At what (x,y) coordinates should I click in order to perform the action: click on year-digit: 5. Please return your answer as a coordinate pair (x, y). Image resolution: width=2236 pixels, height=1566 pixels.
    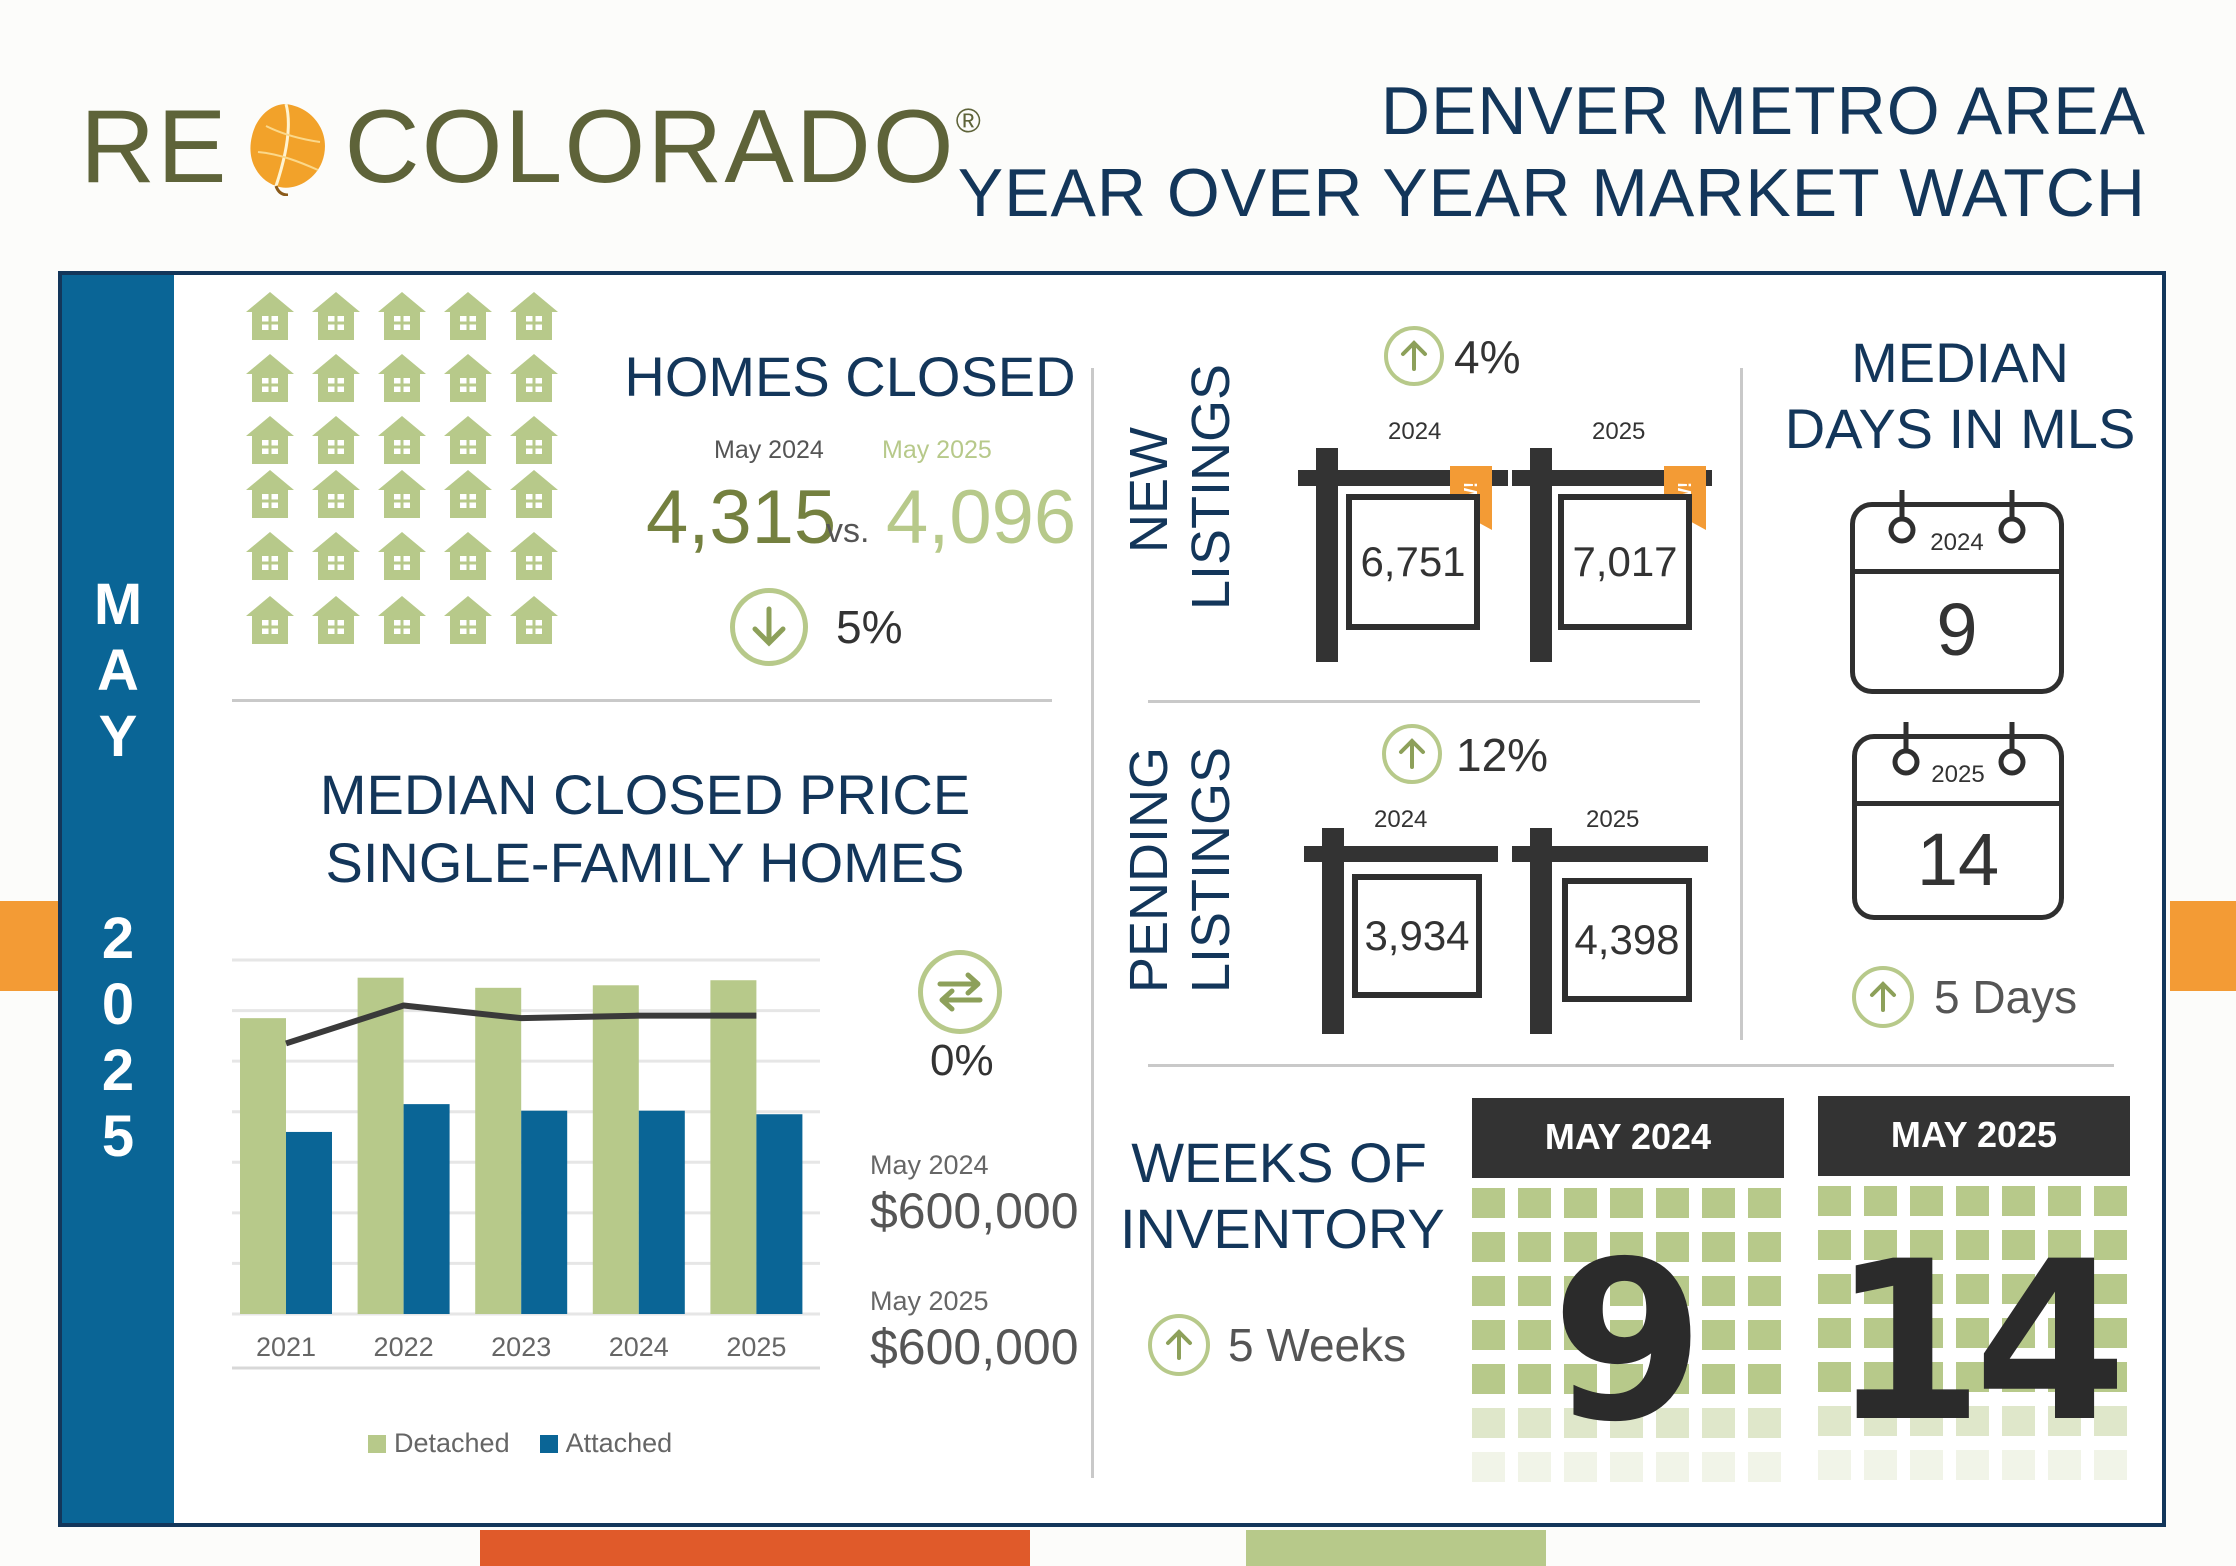
    Looking at the image, I should click on (118, 1136).